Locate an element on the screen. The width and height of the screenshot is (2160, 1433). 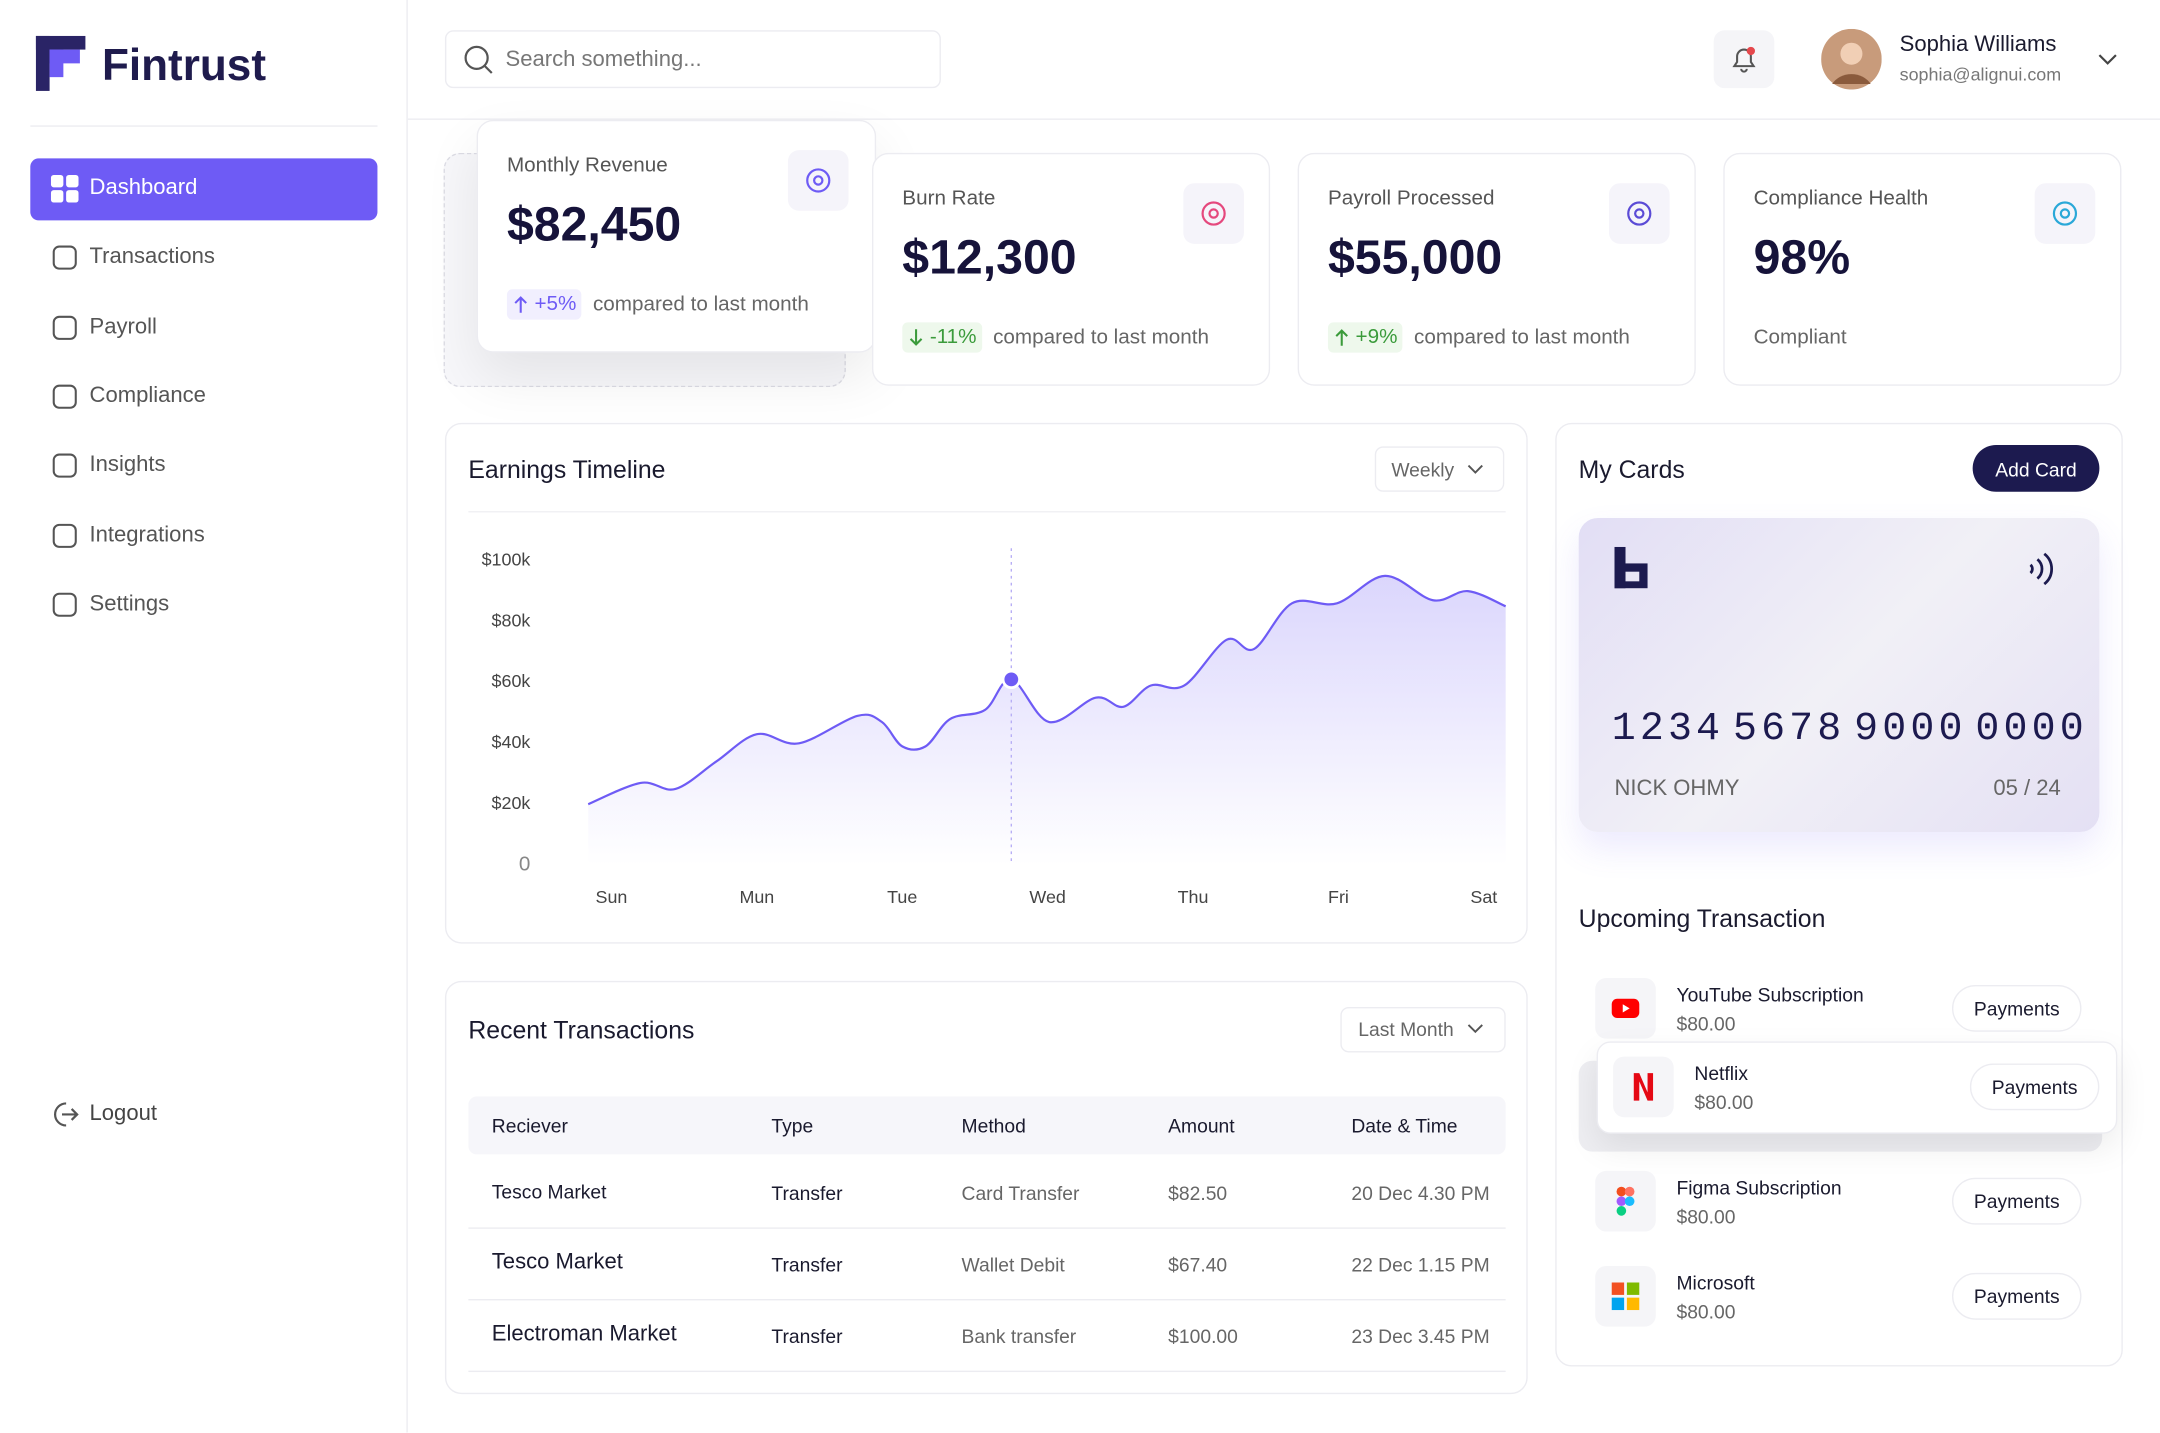
stat-value: $55,000 is located at coordinates (1415, 257).